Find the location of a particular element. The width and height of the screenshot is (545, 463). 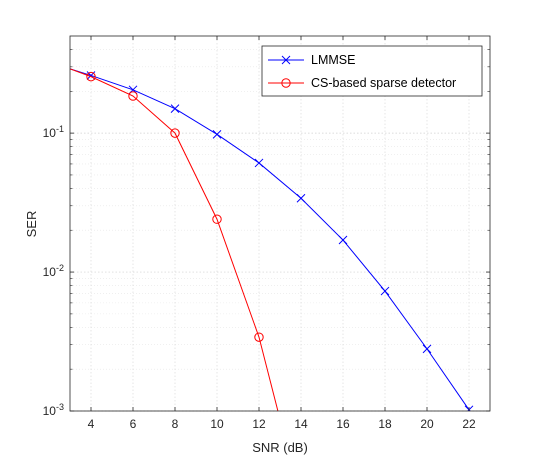

legend-label-lmmse: LMMSE is located at coordinates (333, 60).